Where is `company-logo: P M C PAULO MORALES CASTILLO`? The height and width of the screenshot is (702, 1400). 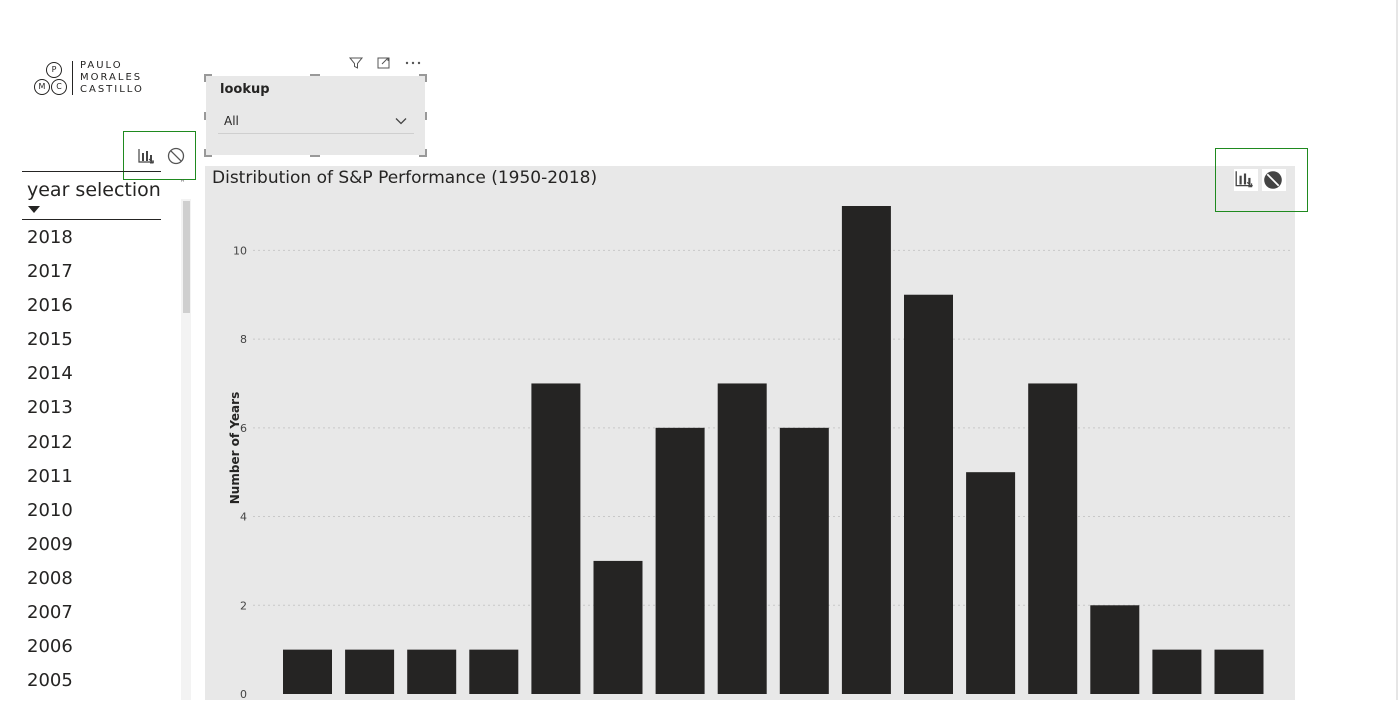 company-logo: P M C PAULO MORALES CASTILLO is located at coordinates (100, 80).